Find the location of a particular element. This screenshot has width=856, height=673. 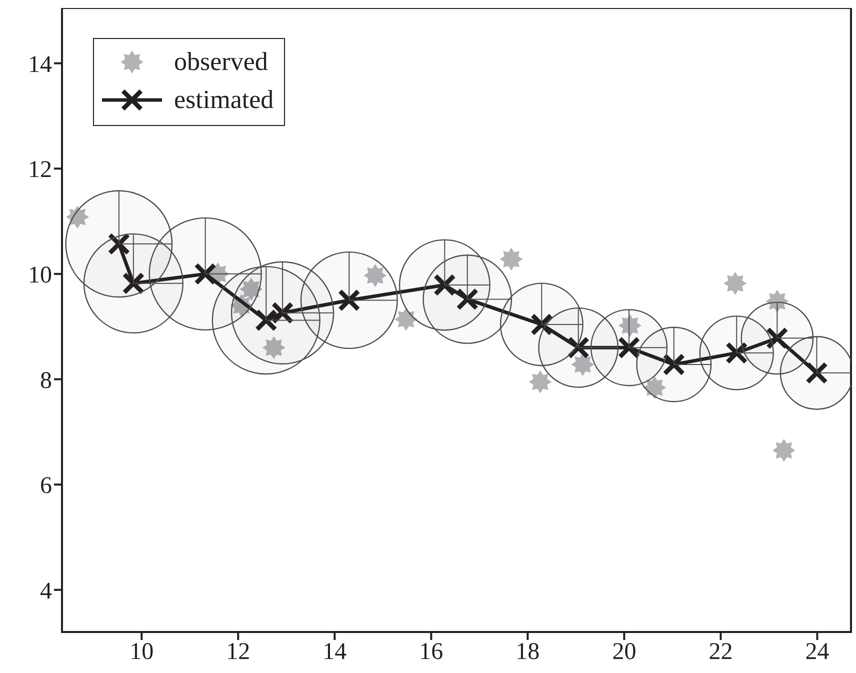

legend-label: estimated is located at coordinates (224, 100).